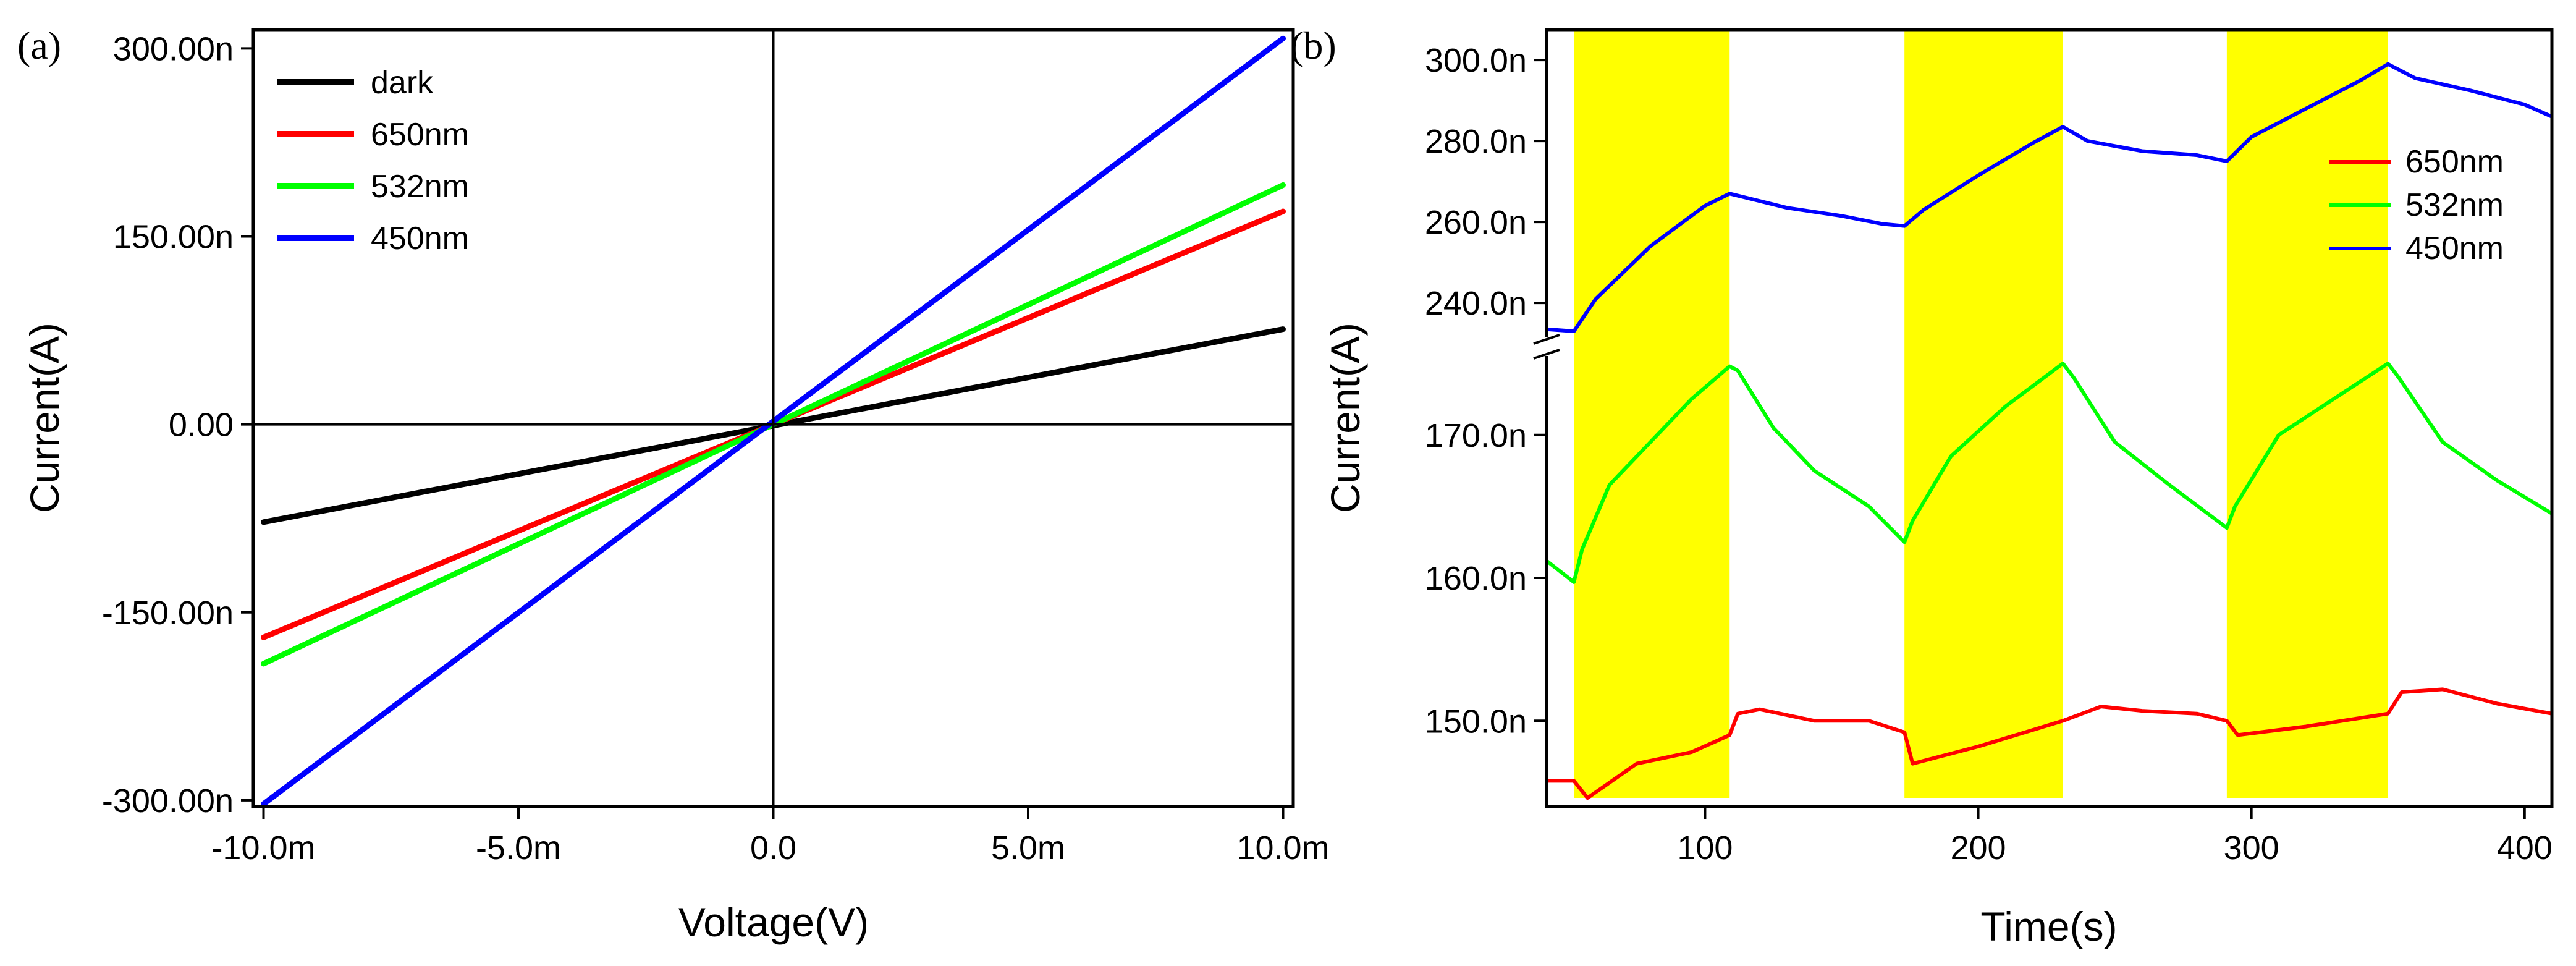 The height and width of the screenshot is (966, 2576). I want to click on y-tick-label: -150.00n, so click(168, 613).